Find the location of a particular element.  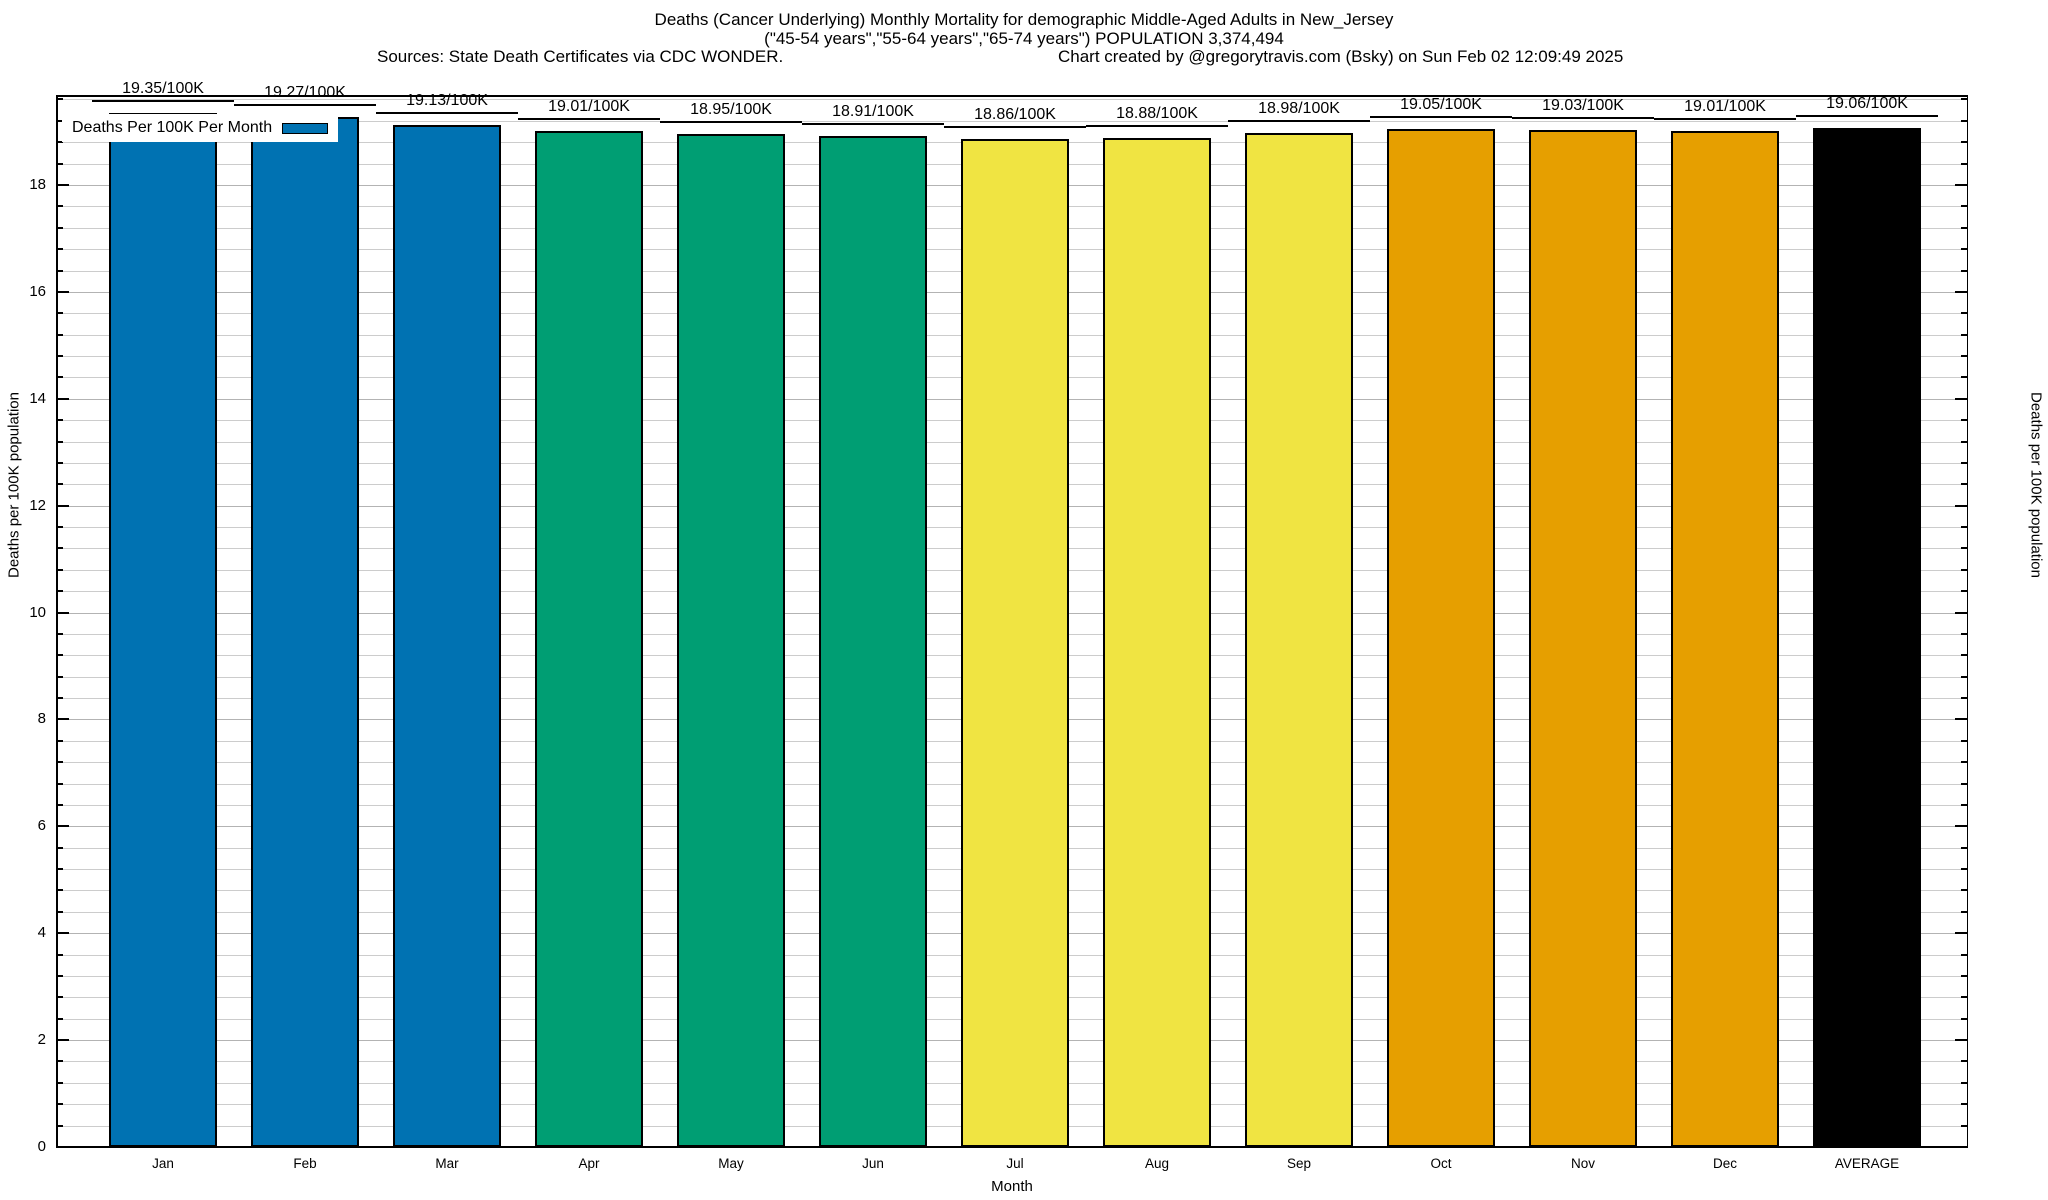

bar-value-label: 19.03/100K is located at coordinates (1583, 105).